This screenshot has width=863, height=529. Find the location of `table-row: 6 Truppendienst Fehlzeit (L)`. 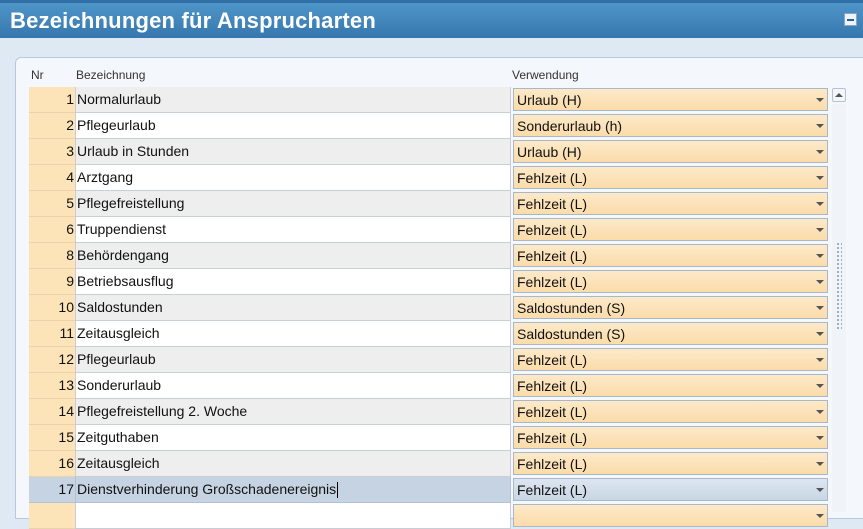

table-row: 6 Truppendienst Fehlzeit (L) is located at coordinates (429, 230).